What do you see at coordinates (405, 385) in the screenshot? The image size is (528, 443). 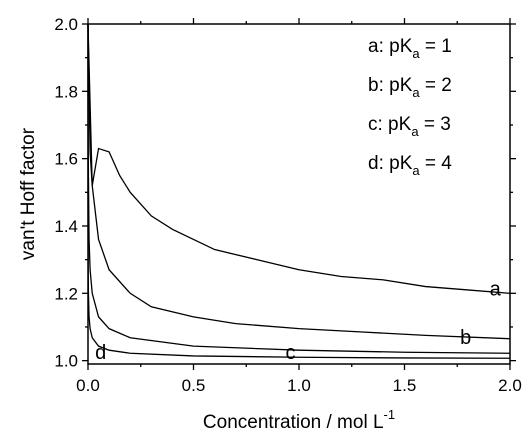 I see `x-tick-label: 1.5` at bounding box center [405, 385].